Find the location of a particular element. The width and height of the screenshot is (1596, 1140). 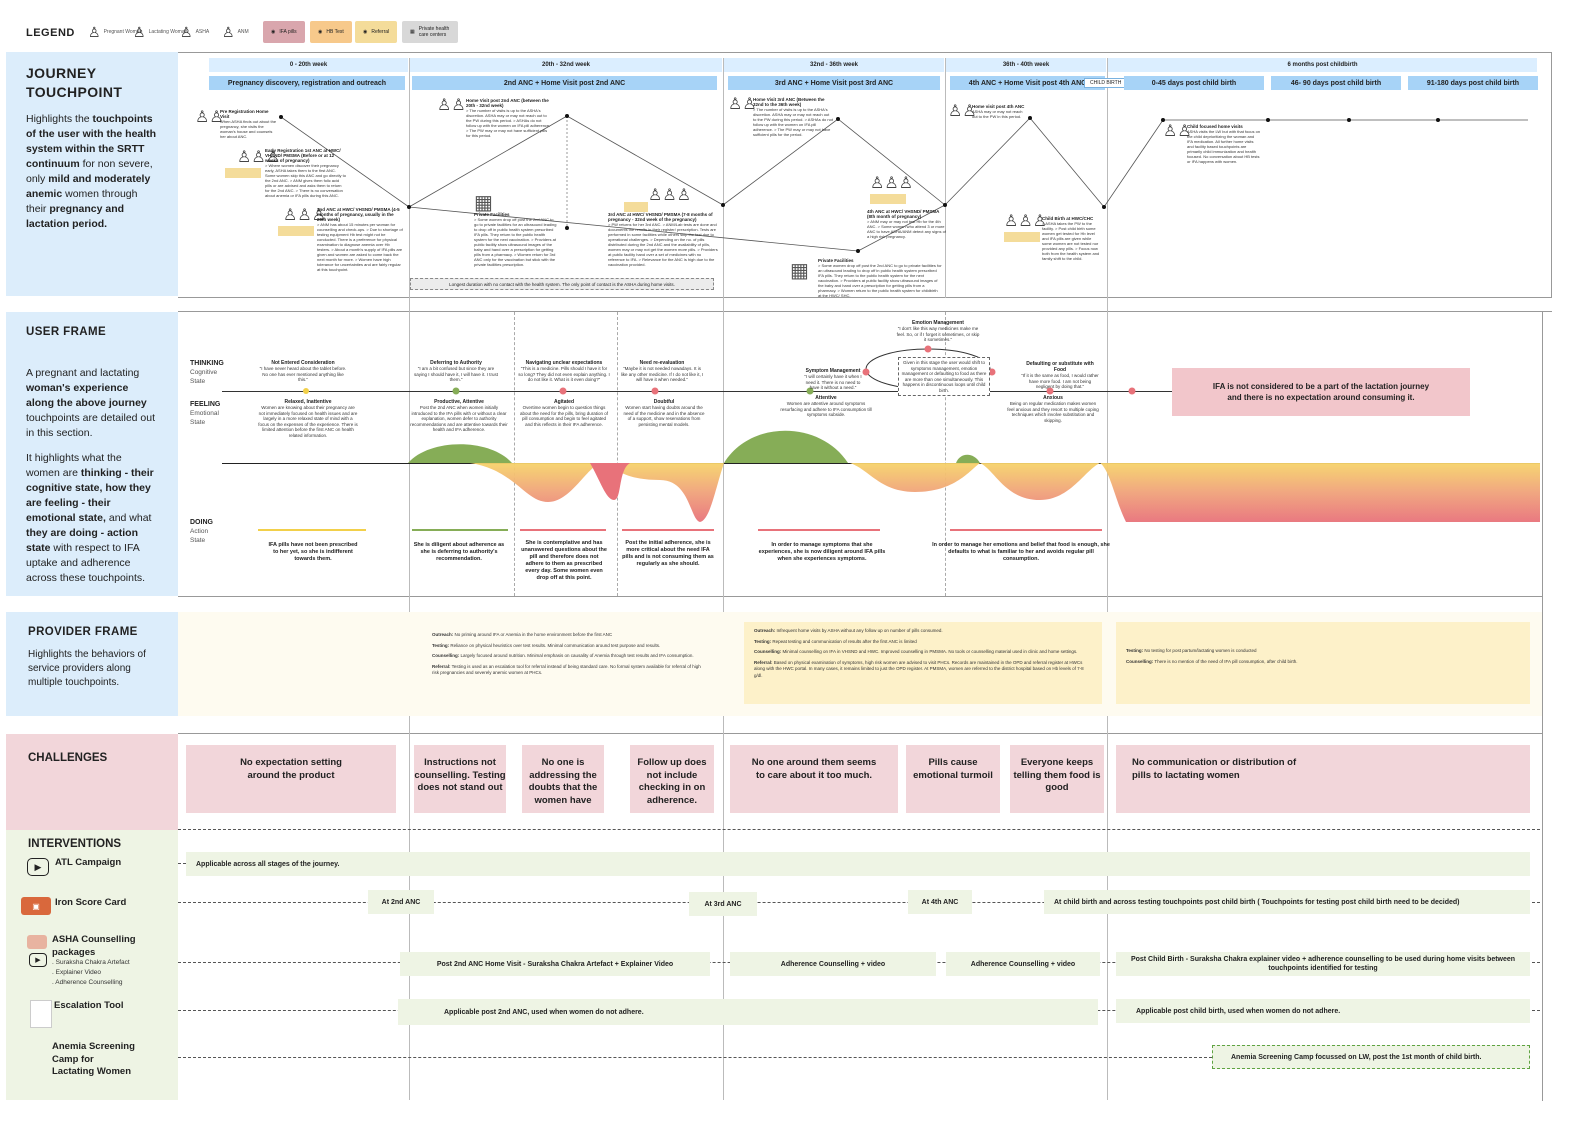

asha-icon: ♙ is located at coordinates (186, 31).